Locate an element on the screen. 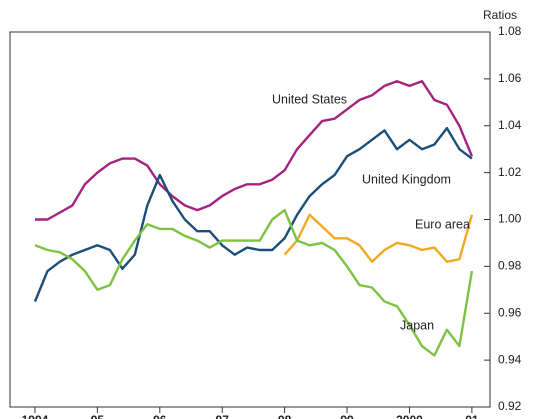  y-tick-label: 1.06 is located at coordinates (510, 78).